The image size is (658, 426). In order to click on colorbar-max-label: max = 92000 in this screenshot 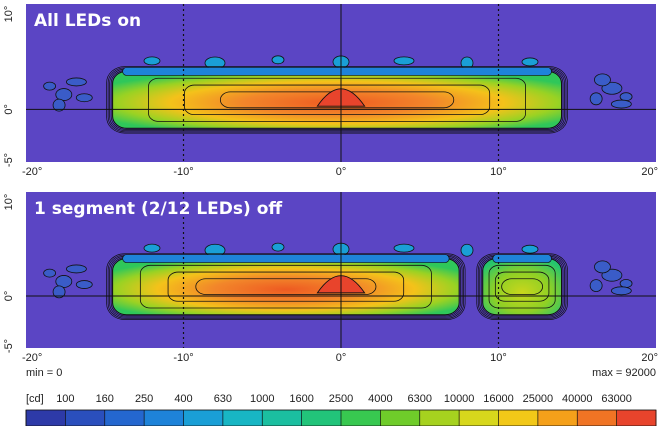, I will do `click(624, 373)`.